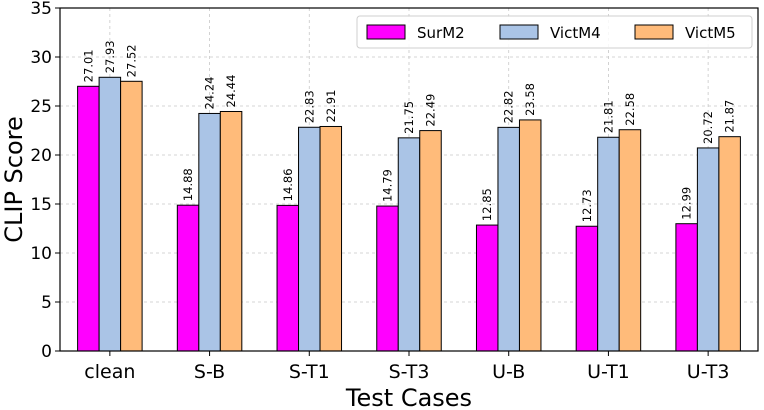 The width and height of the screenshot is (764, 410). What do you see at coordinates (608, 116) in the screenshot?
I see `data-label-victm4-u-t1: 21.81` at bounding box center [608, 116].